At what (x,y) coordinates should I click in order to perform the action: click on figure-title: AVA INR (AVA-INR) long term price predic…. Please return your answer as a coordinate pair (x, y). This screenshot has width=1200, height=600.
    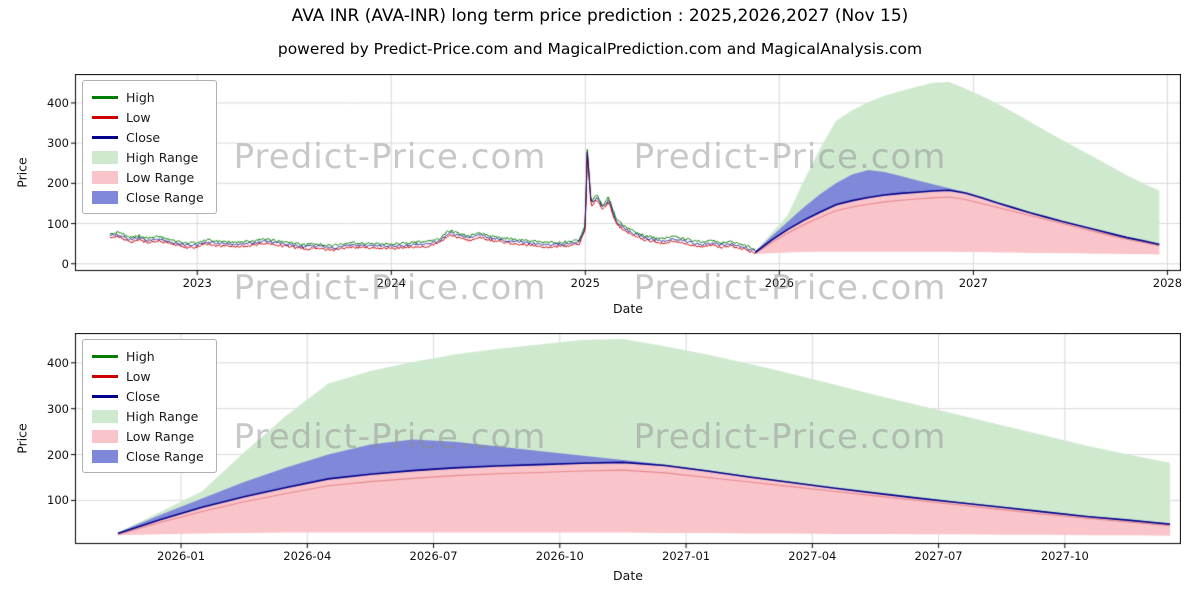
    Looking at the image, I should click on (600, 16).